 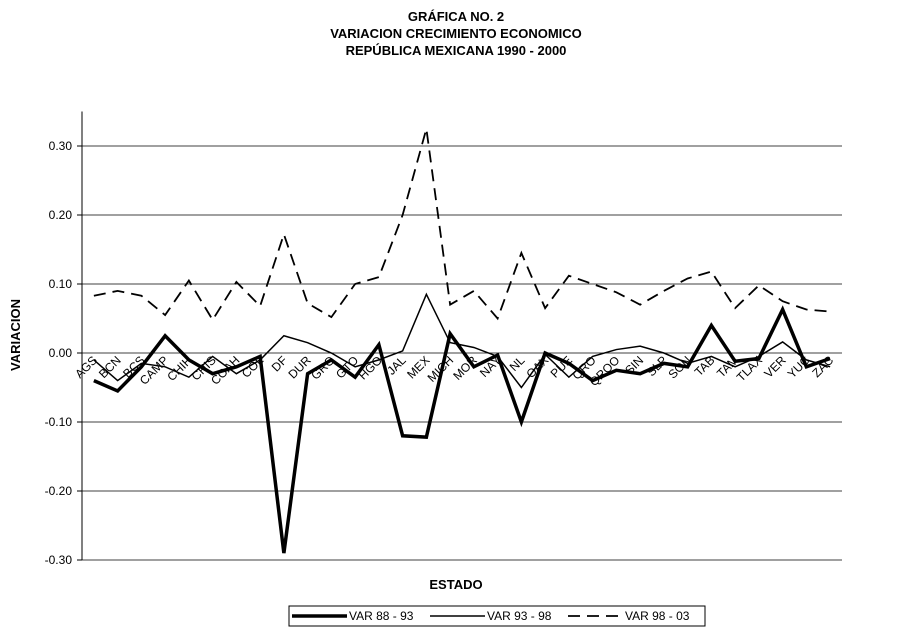 I want to click on legend-box, so click(x=497, y=616).